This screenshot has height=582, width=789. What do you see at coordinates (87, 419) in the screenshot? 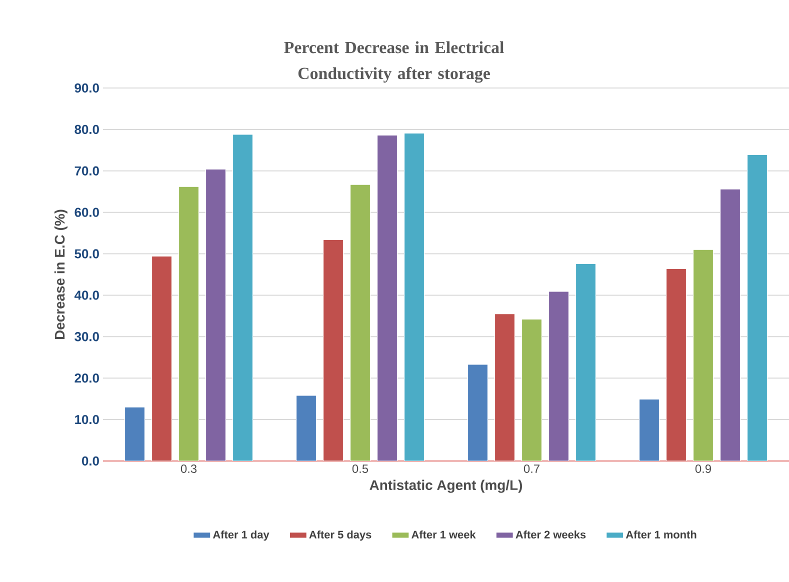
I see `y-tick-label: 10.0` at bounding box center [87, 419].